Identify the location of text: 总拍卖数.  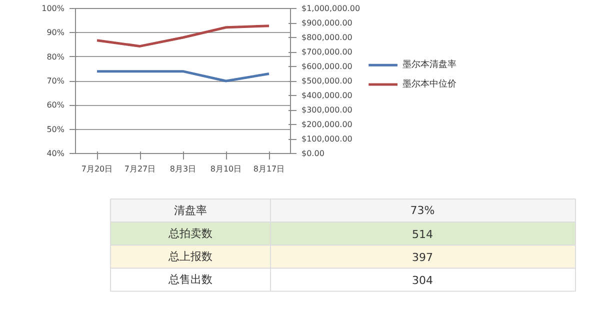
(190, 233).